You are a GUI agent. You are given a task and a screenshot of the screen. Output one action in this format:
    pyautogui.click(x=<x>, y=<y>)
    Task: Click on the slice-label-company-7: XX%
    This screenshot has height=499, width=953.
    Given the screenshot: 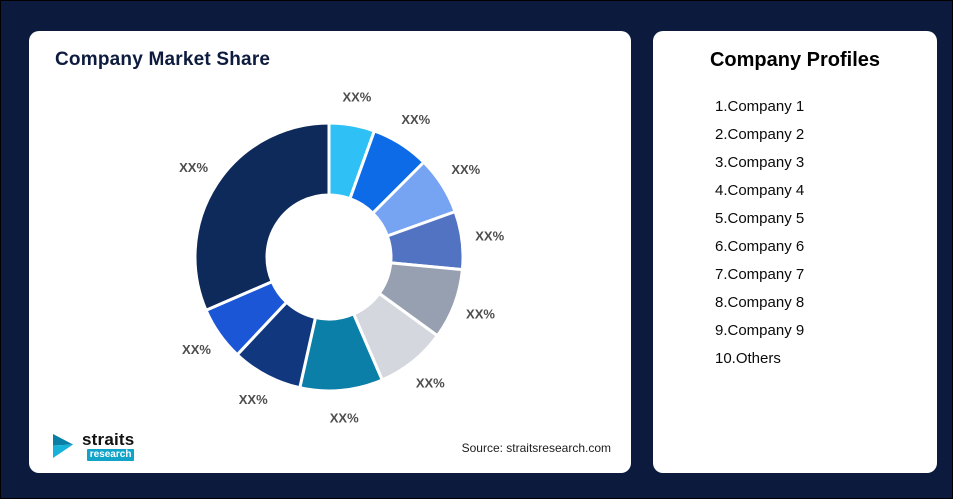 What is the action you would take?
    pyautogui.click(x=344, y=417)
    